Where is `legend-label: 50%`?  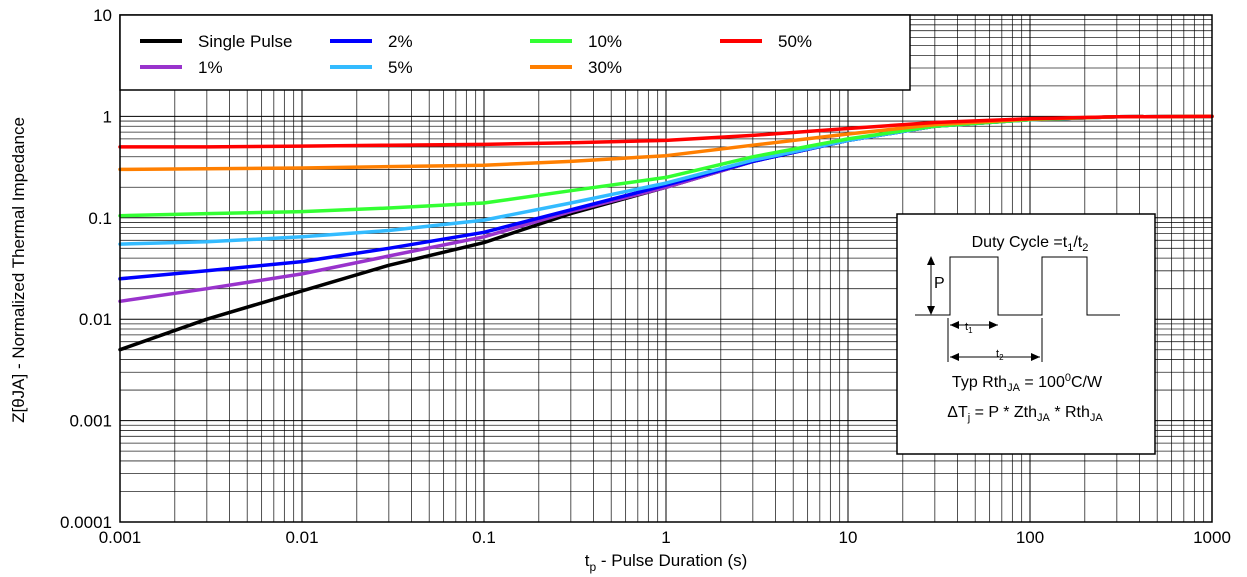
legend-label: 50% is located at coordinates (795, 41).